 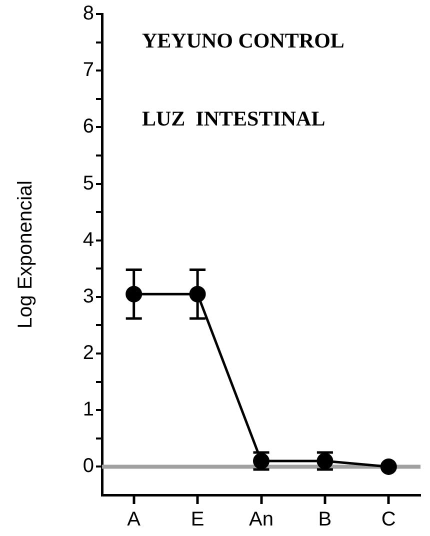 What do you see at coordinates (261, 519) in the screenshot?
I see `x-tick-label: An` at bounding box center [261, 519].